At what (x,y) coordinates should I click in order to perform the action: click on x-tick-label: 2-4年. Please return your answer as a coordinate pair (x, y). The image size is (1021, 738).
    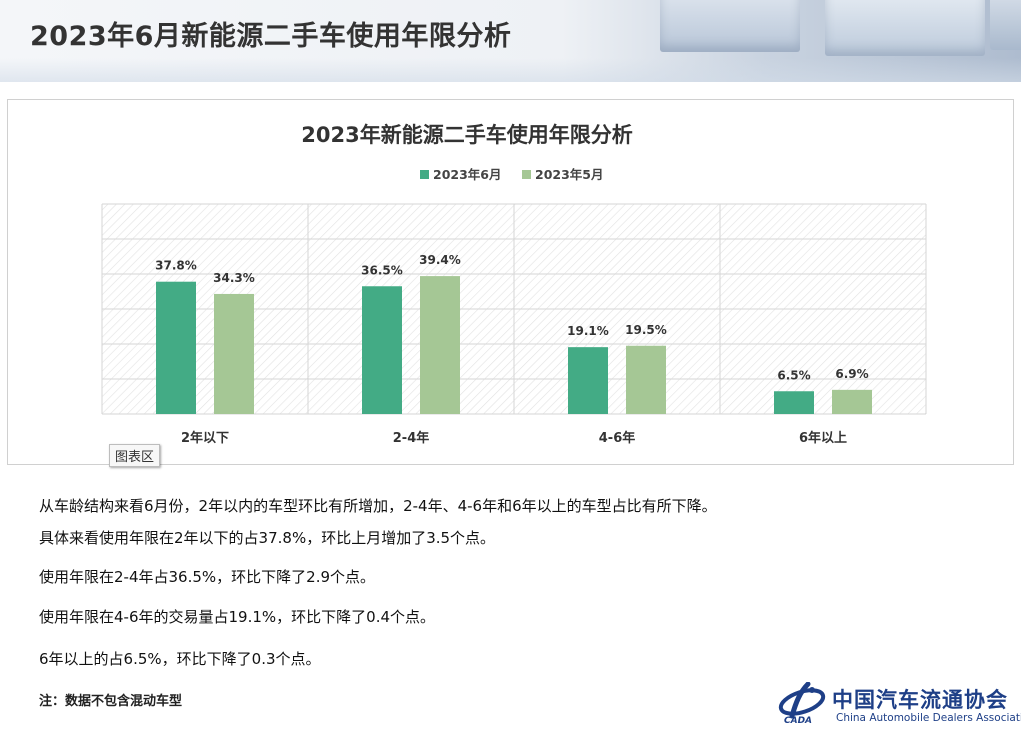
    Looking at the image, I should click on (411, 438).